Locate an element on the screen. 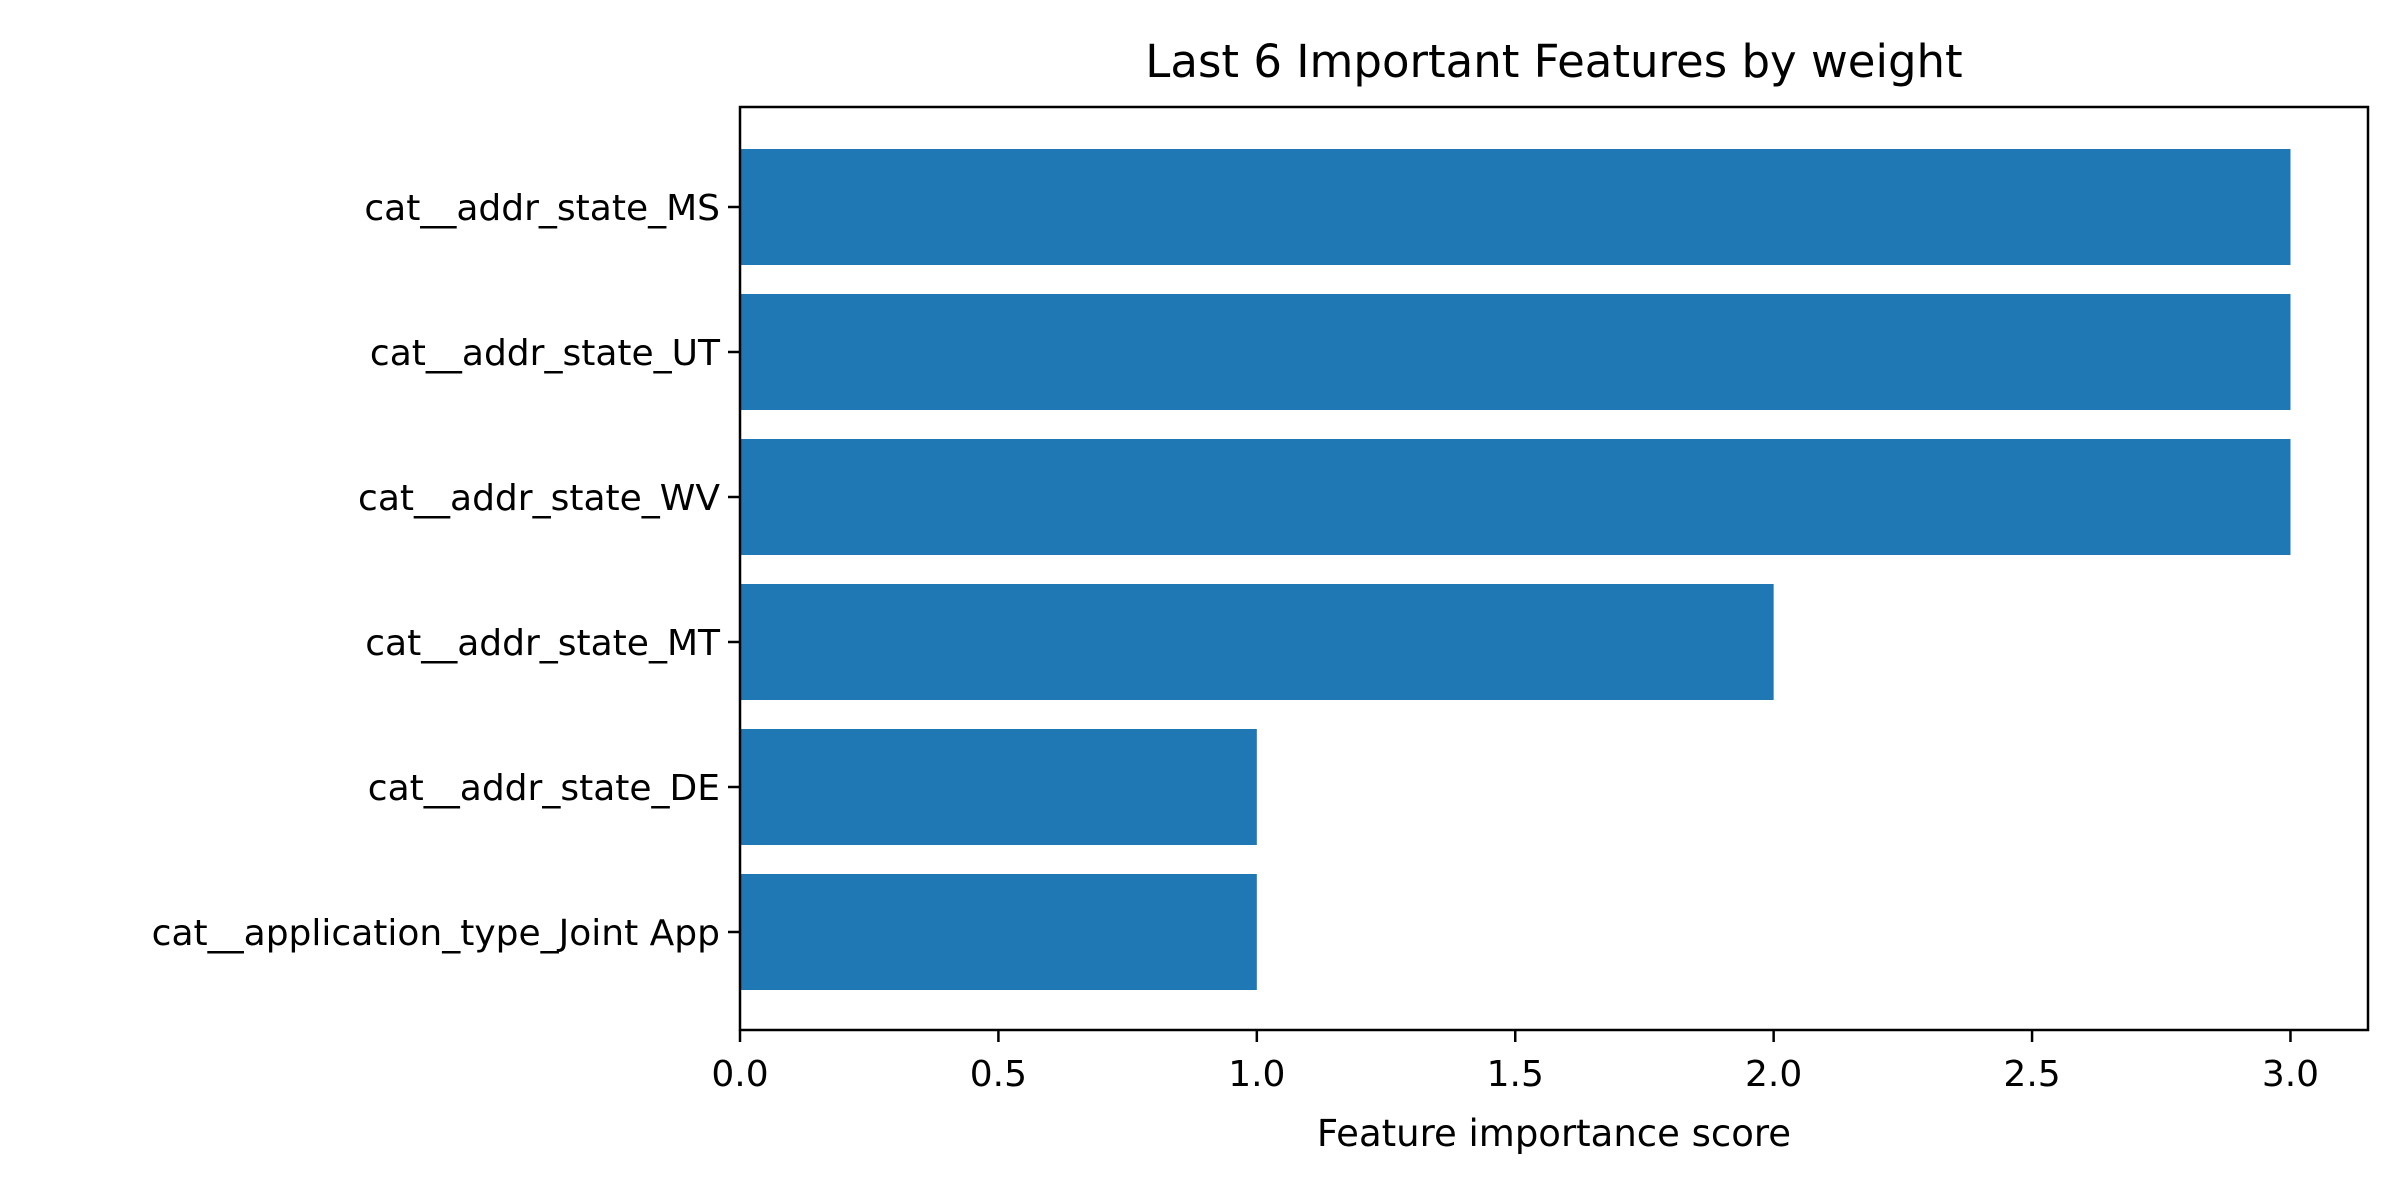  y-tick-label: cat__application_type_Joint App is located at coordinates (436, 933).